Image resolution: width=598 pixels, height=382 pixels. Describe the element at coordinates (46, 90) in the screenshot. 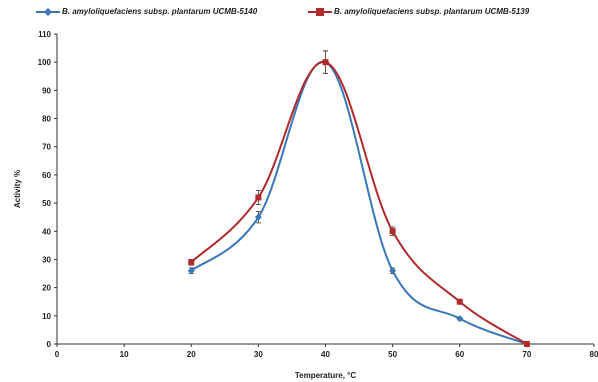

I see `y-tick-label: 90` at that location.